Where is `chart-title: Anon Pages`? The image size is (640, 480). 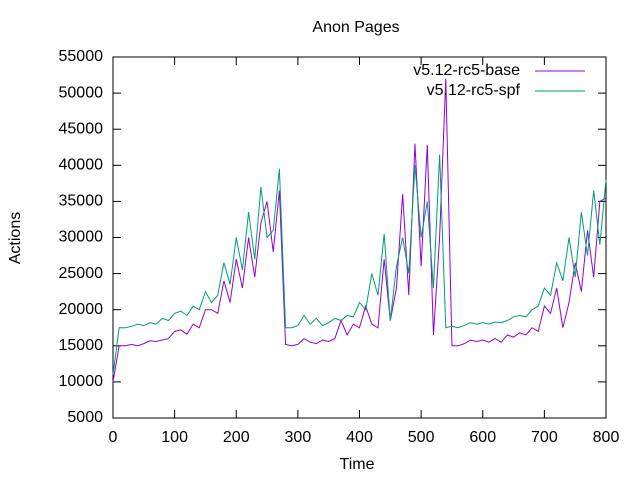
chart-title: Anon Pages is located at coordinates (355, 27).